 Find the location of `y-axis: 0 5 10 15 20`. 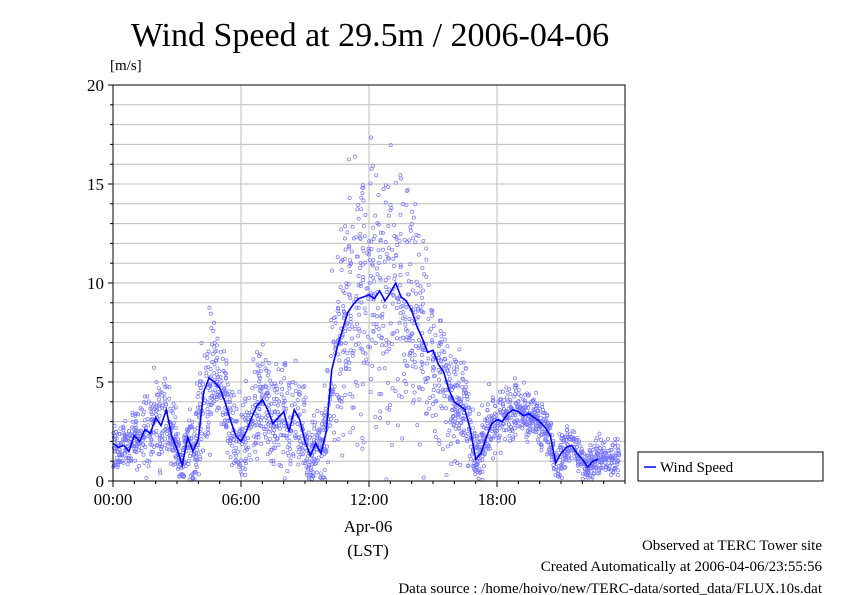

y-axis: 0 5 10 15 20 is located at coordinates (100, 283).